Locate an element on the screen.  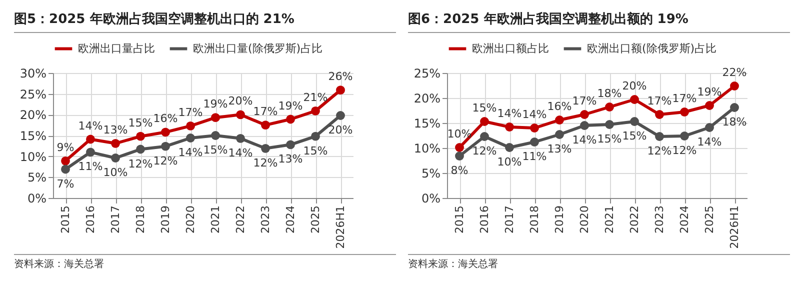
x-tick-label: 2024 is located at coordinates (290, 220).